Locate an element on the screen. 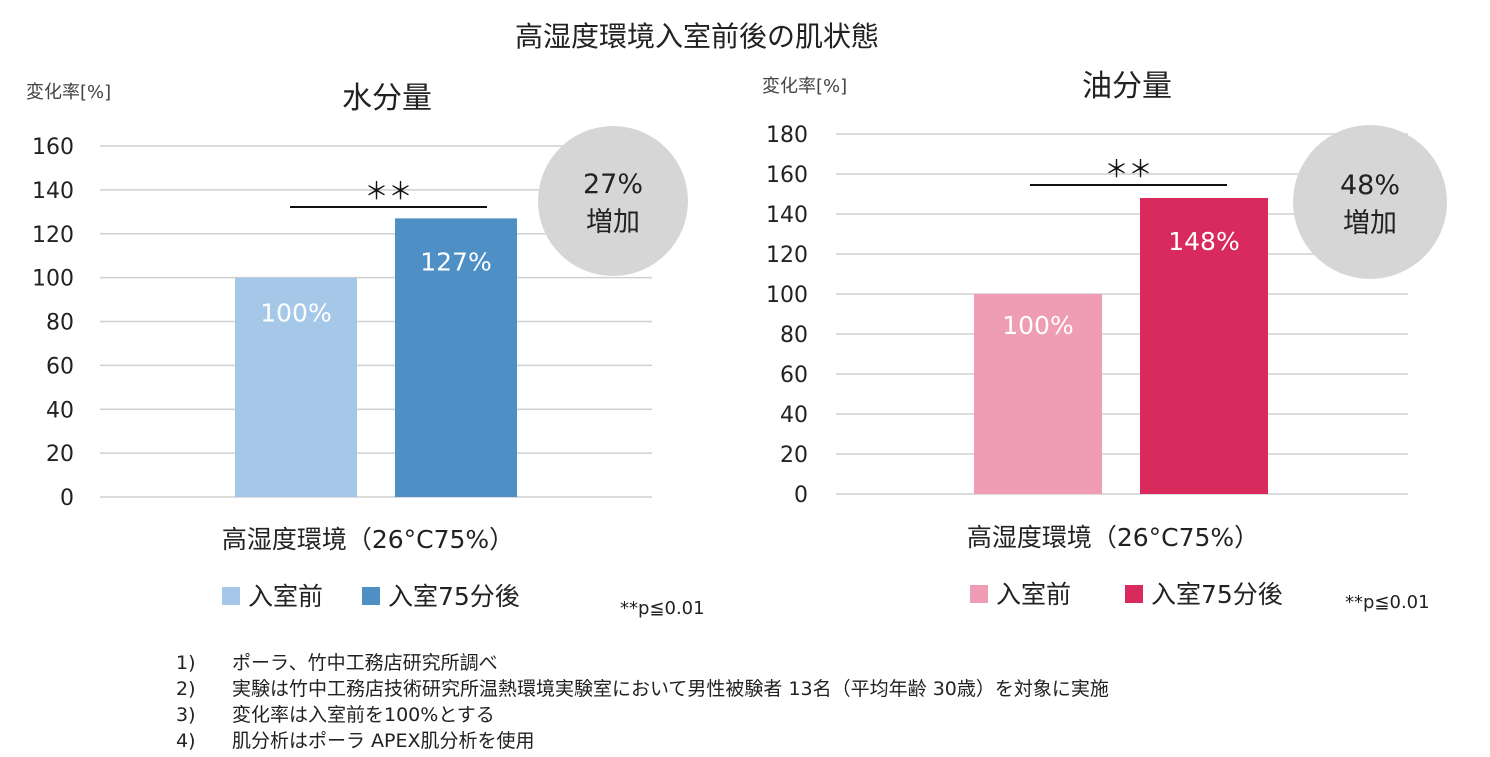 This screenshot has height=757, width=1490. footnote-text: ポーラ、竹中工務店研究所調べ is located at coordinates (365, 663).